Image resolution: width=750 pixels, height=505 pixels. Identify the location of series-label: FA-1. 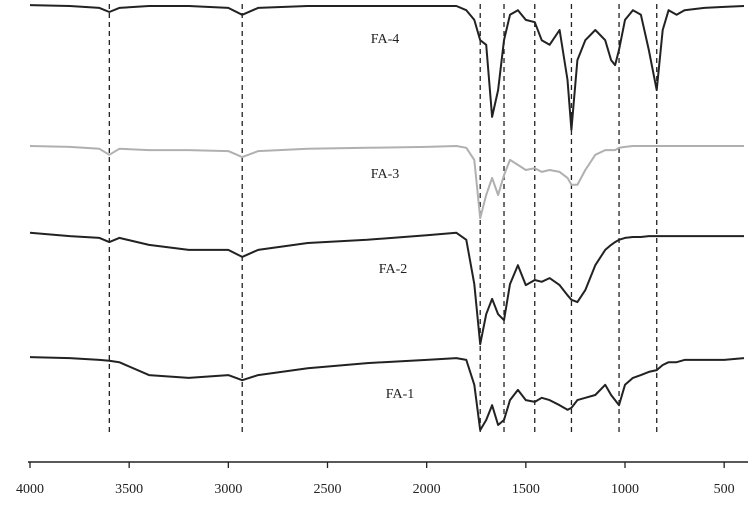
(400, 394).